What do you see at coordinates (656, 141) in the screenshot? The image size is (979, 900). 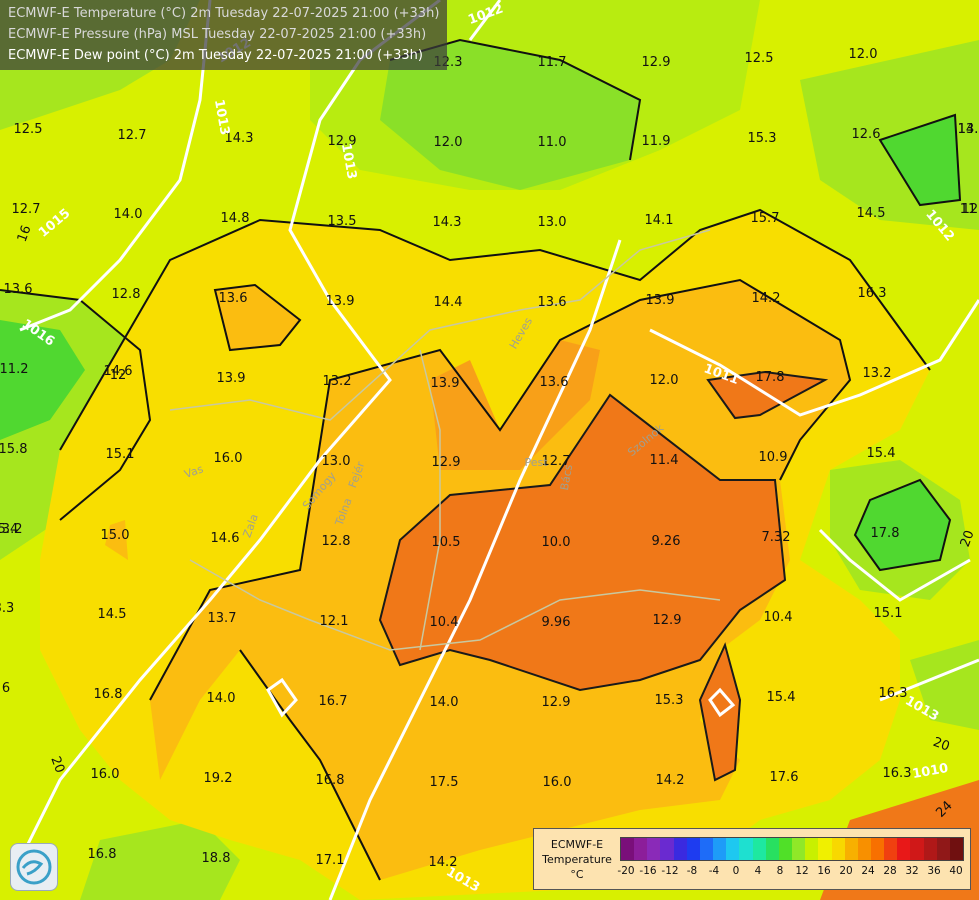 I see `temperature-label: 11.9` at bounding box center [656, 141].